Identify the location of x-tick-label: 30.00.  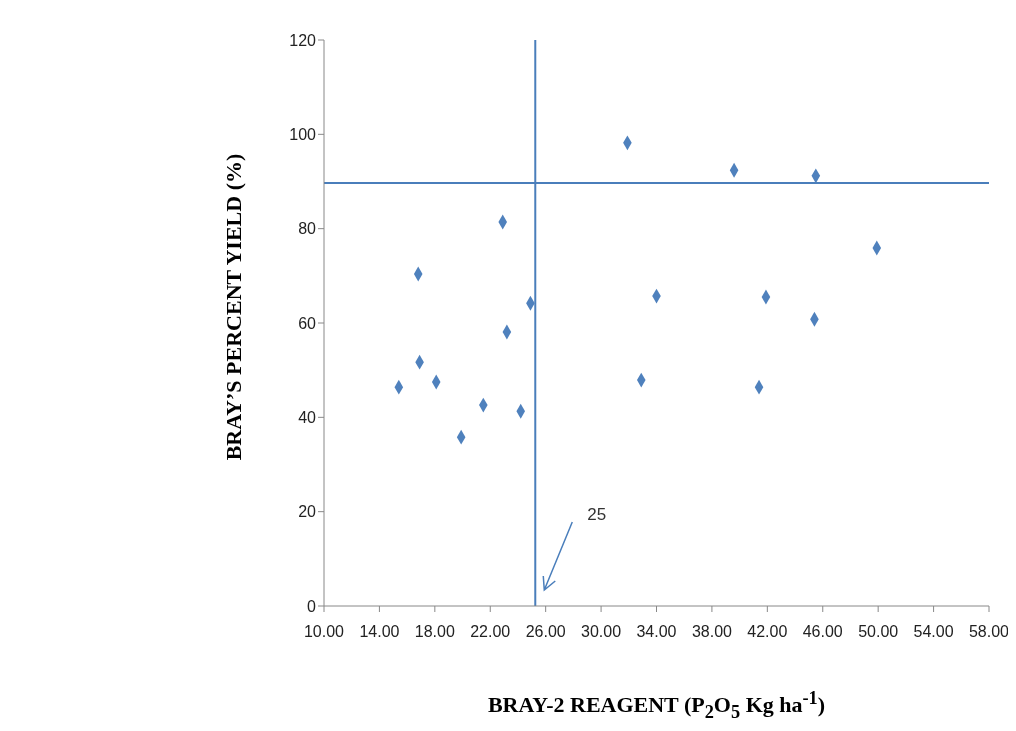
(601, 632).